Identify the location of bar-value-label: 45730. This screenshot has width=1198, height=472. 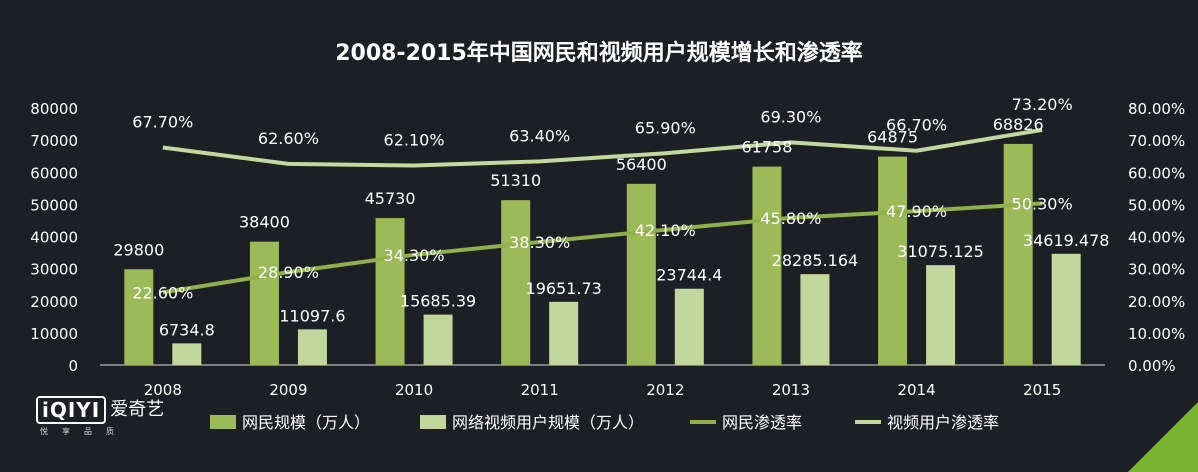
(390, 198).